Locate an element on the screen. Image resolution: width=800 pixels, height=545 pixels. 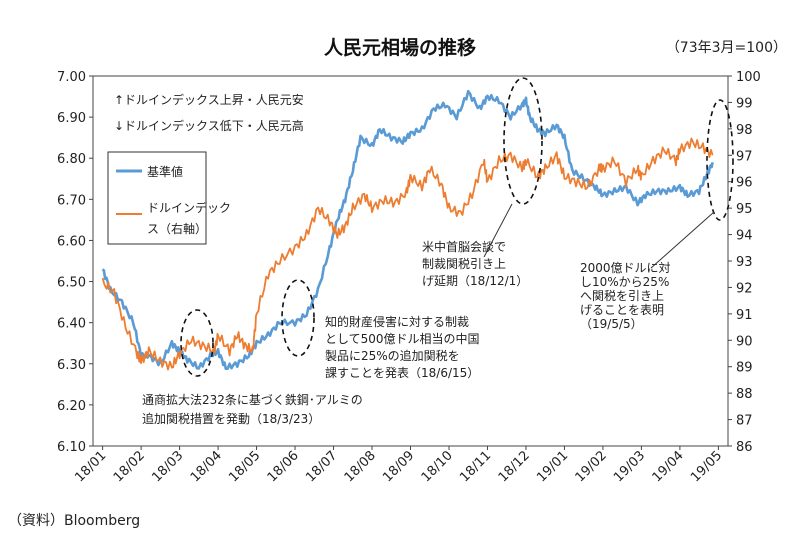
right-tick-label: 100 is located at coordinates (748, 77).